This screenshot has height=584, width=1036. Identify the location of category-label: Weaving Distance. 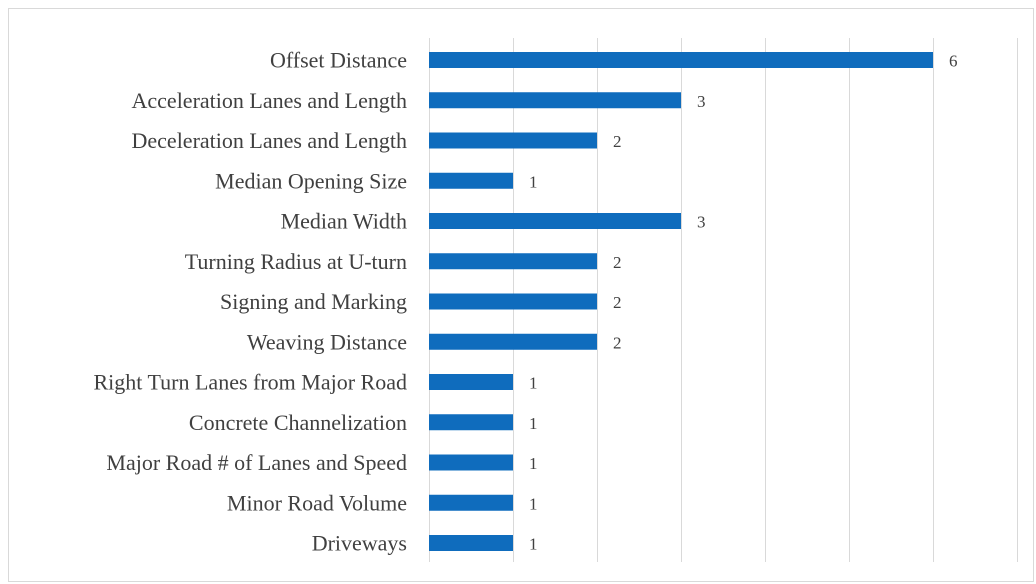
(327, 341).